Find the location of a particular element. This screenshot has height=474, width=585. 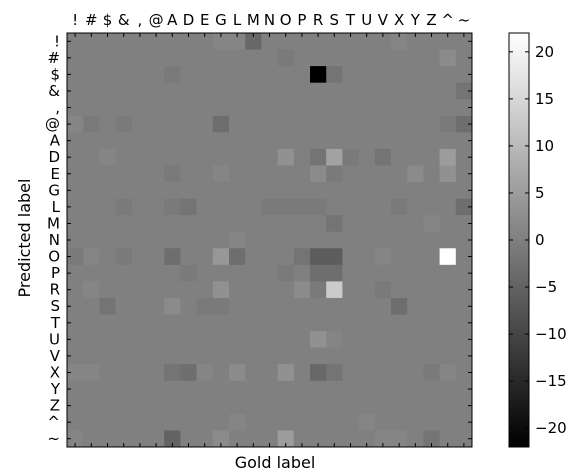

y-tick-label: E is located at coordinates (55, 174).